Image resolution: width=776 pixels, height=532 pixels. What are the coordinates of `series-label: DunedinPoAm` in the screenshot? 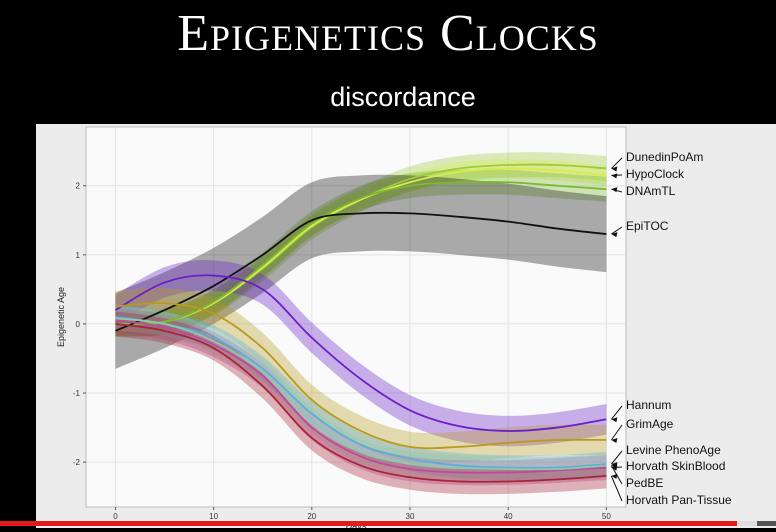 It's located at (664, 157).